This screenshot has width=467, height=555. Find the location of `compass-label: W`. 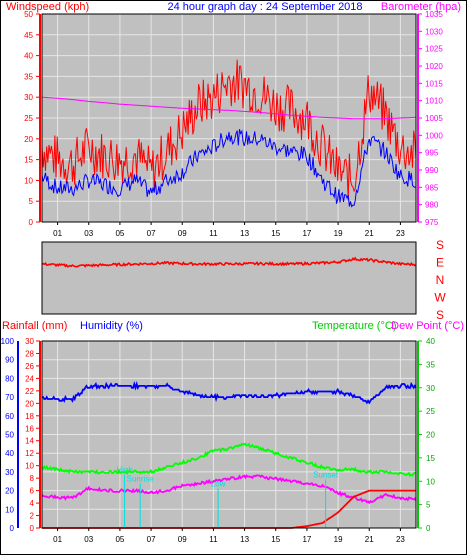

compass-label: W is located at coordinates (440, 298).